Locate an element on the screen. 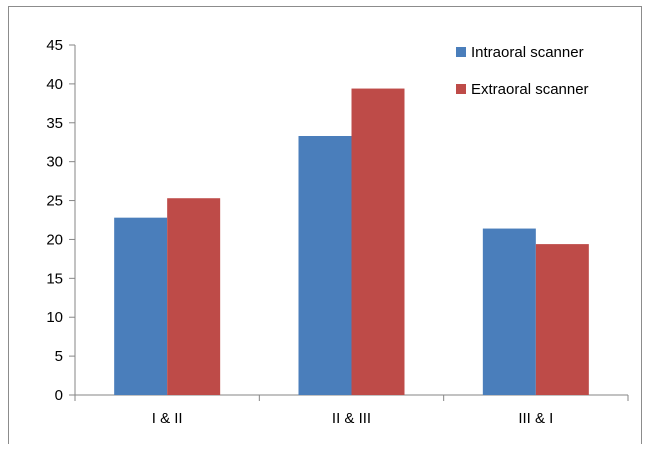  y-tick-label: 15 is located at coordinates (54, 278).